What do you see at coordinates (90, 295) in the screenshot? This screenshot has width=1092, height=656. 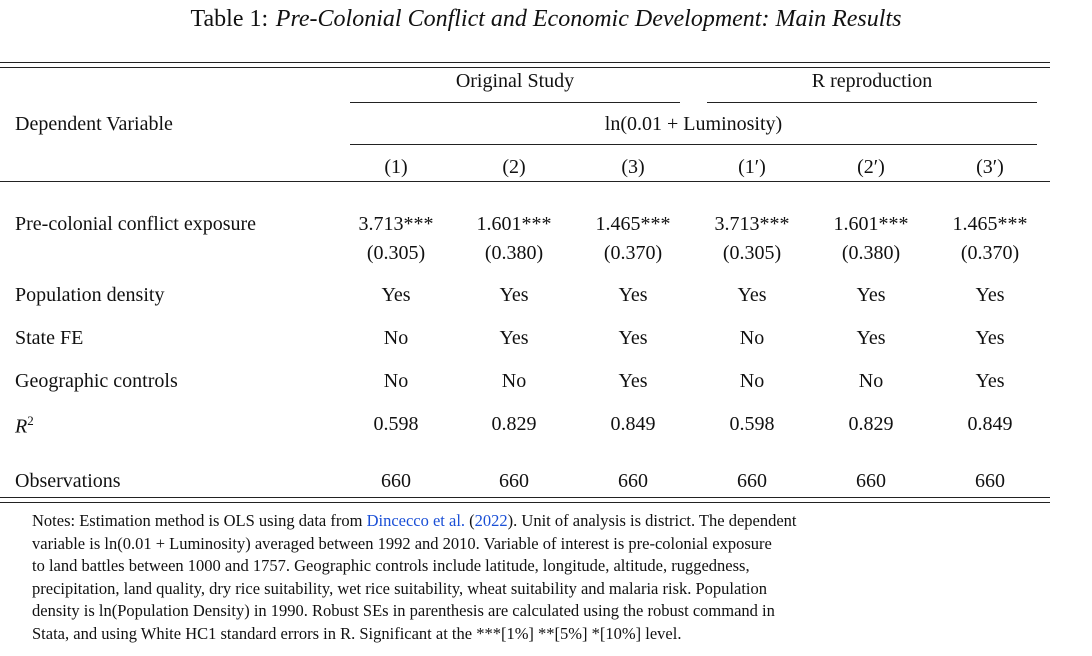 I see `row-label: Population density` at bounding box center [90, 295].